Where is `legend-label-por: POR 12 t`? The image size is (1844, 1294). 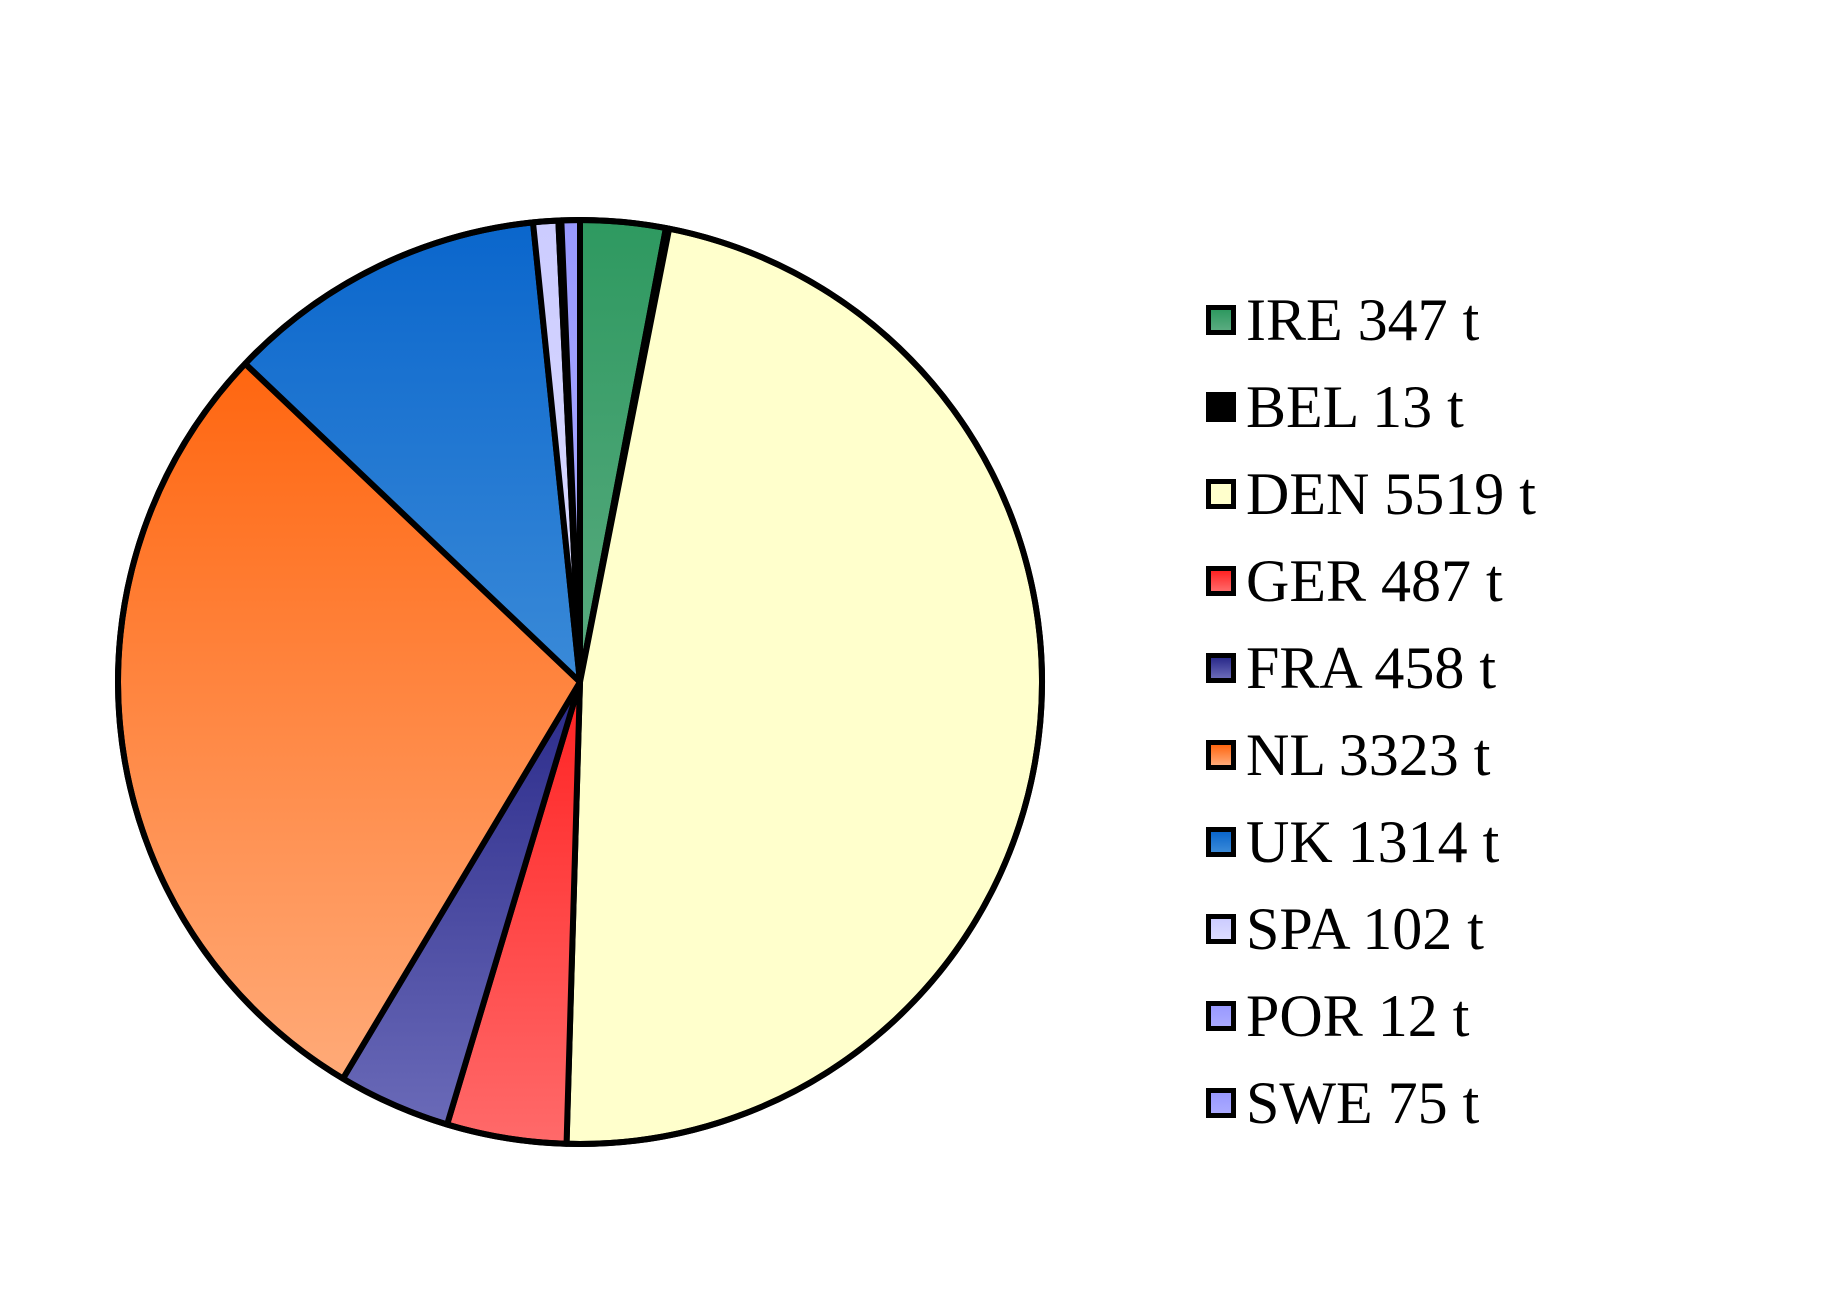 legend-label-por: POR 12 t is located at coordinates (1358, 1015).